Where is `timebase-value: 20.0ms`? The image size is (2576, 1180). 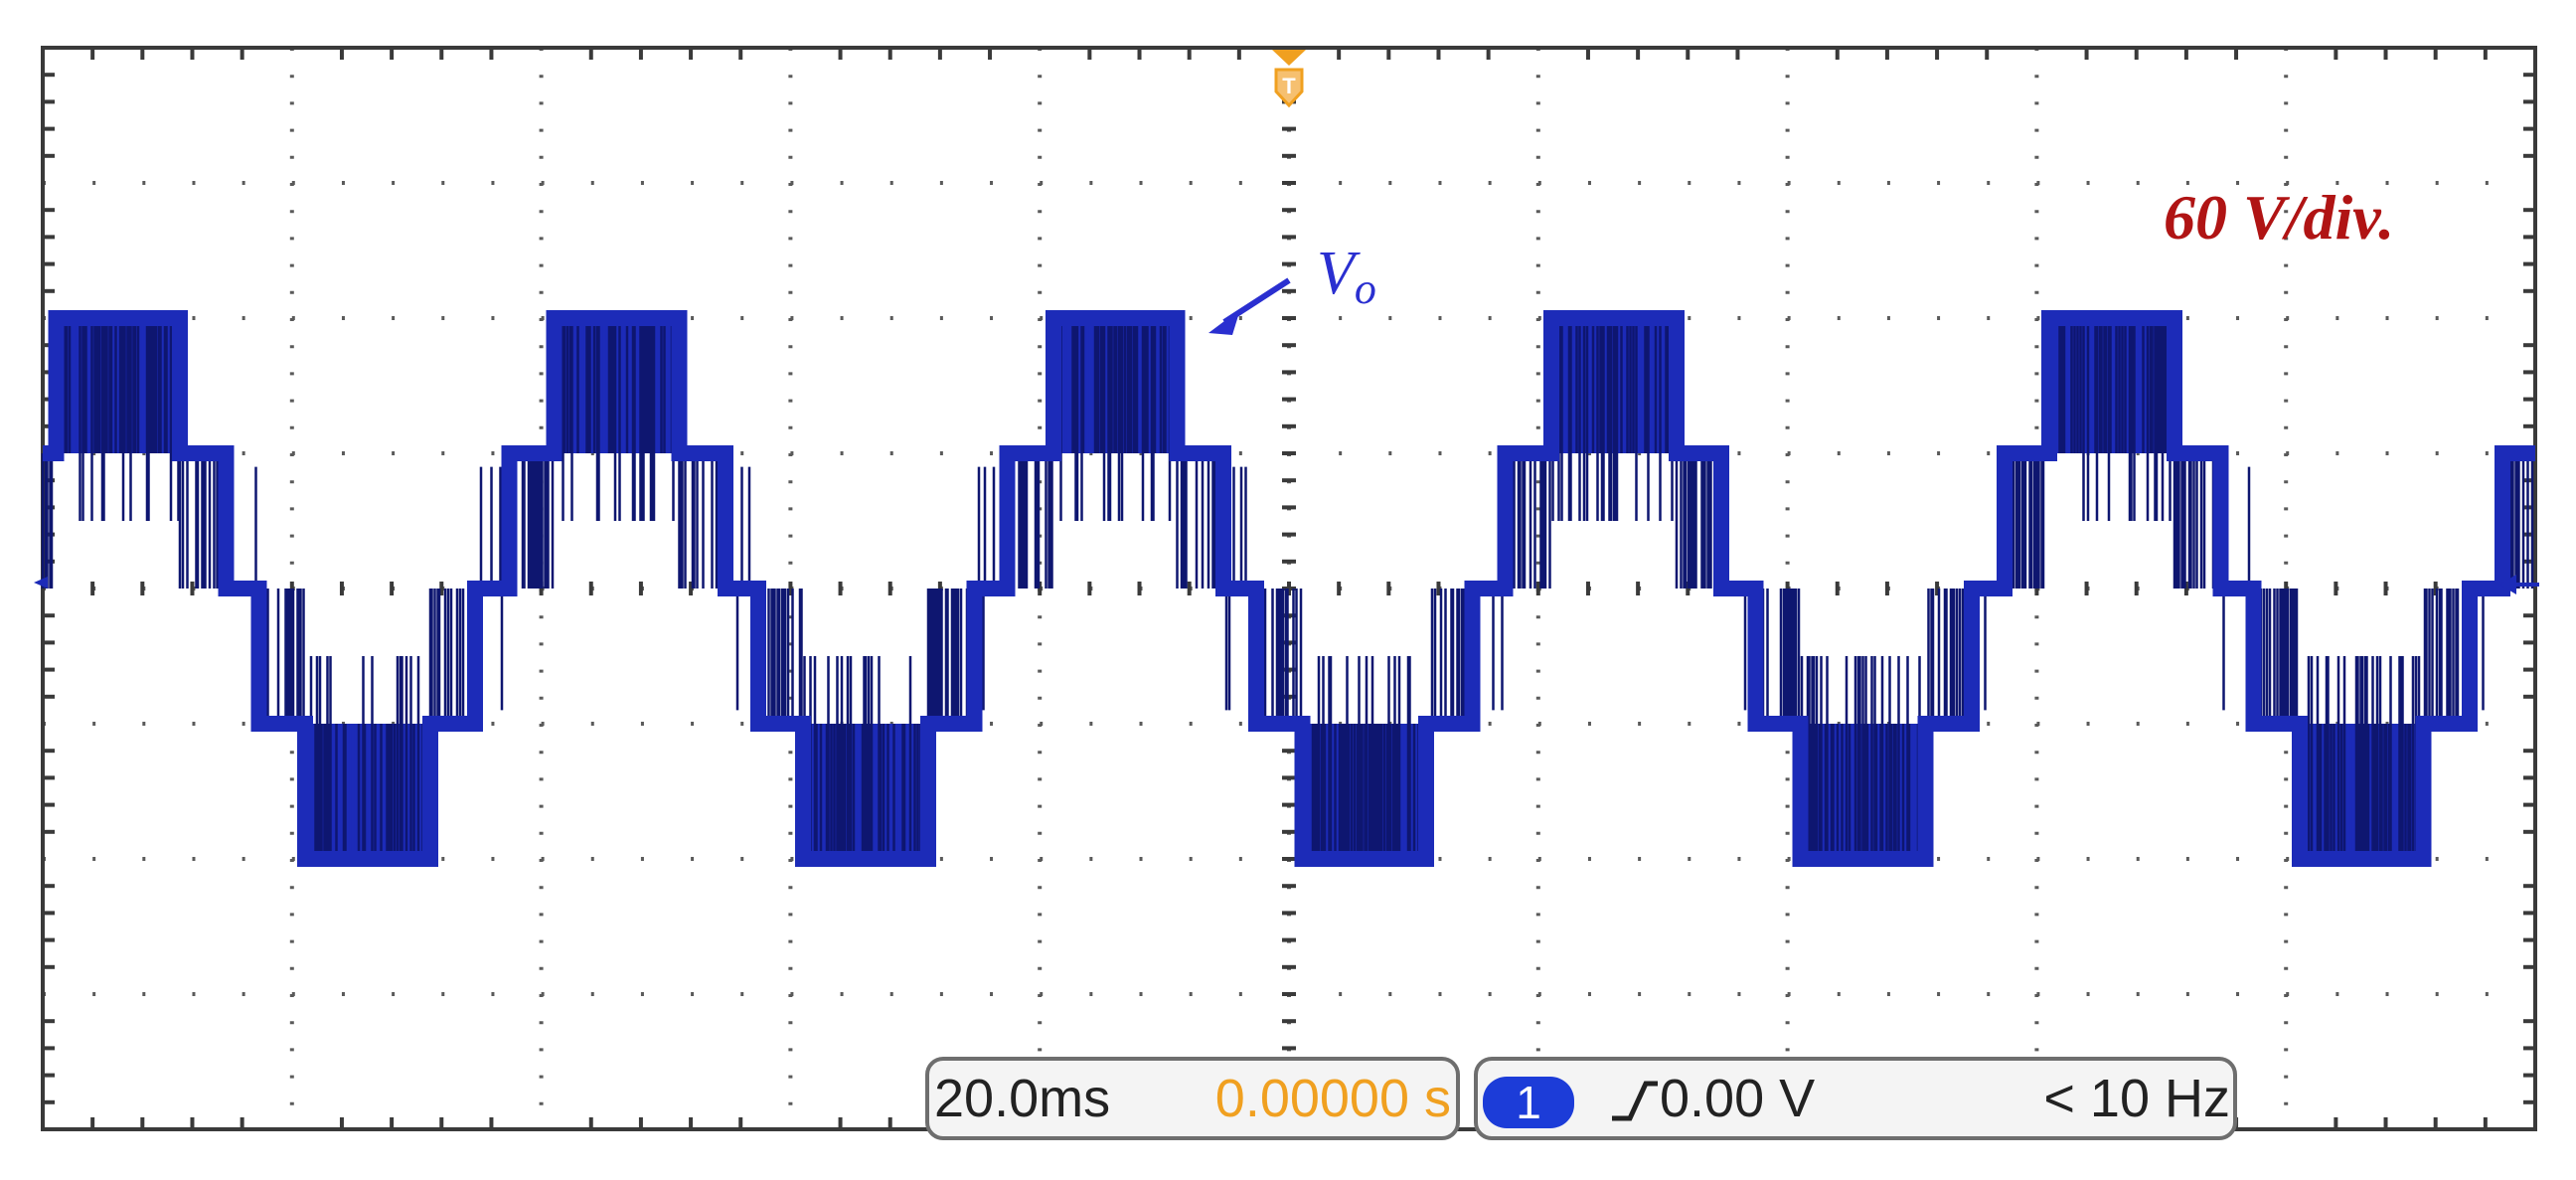 timebase-value: 20.0ms is located at coordinates (1022, 1098).